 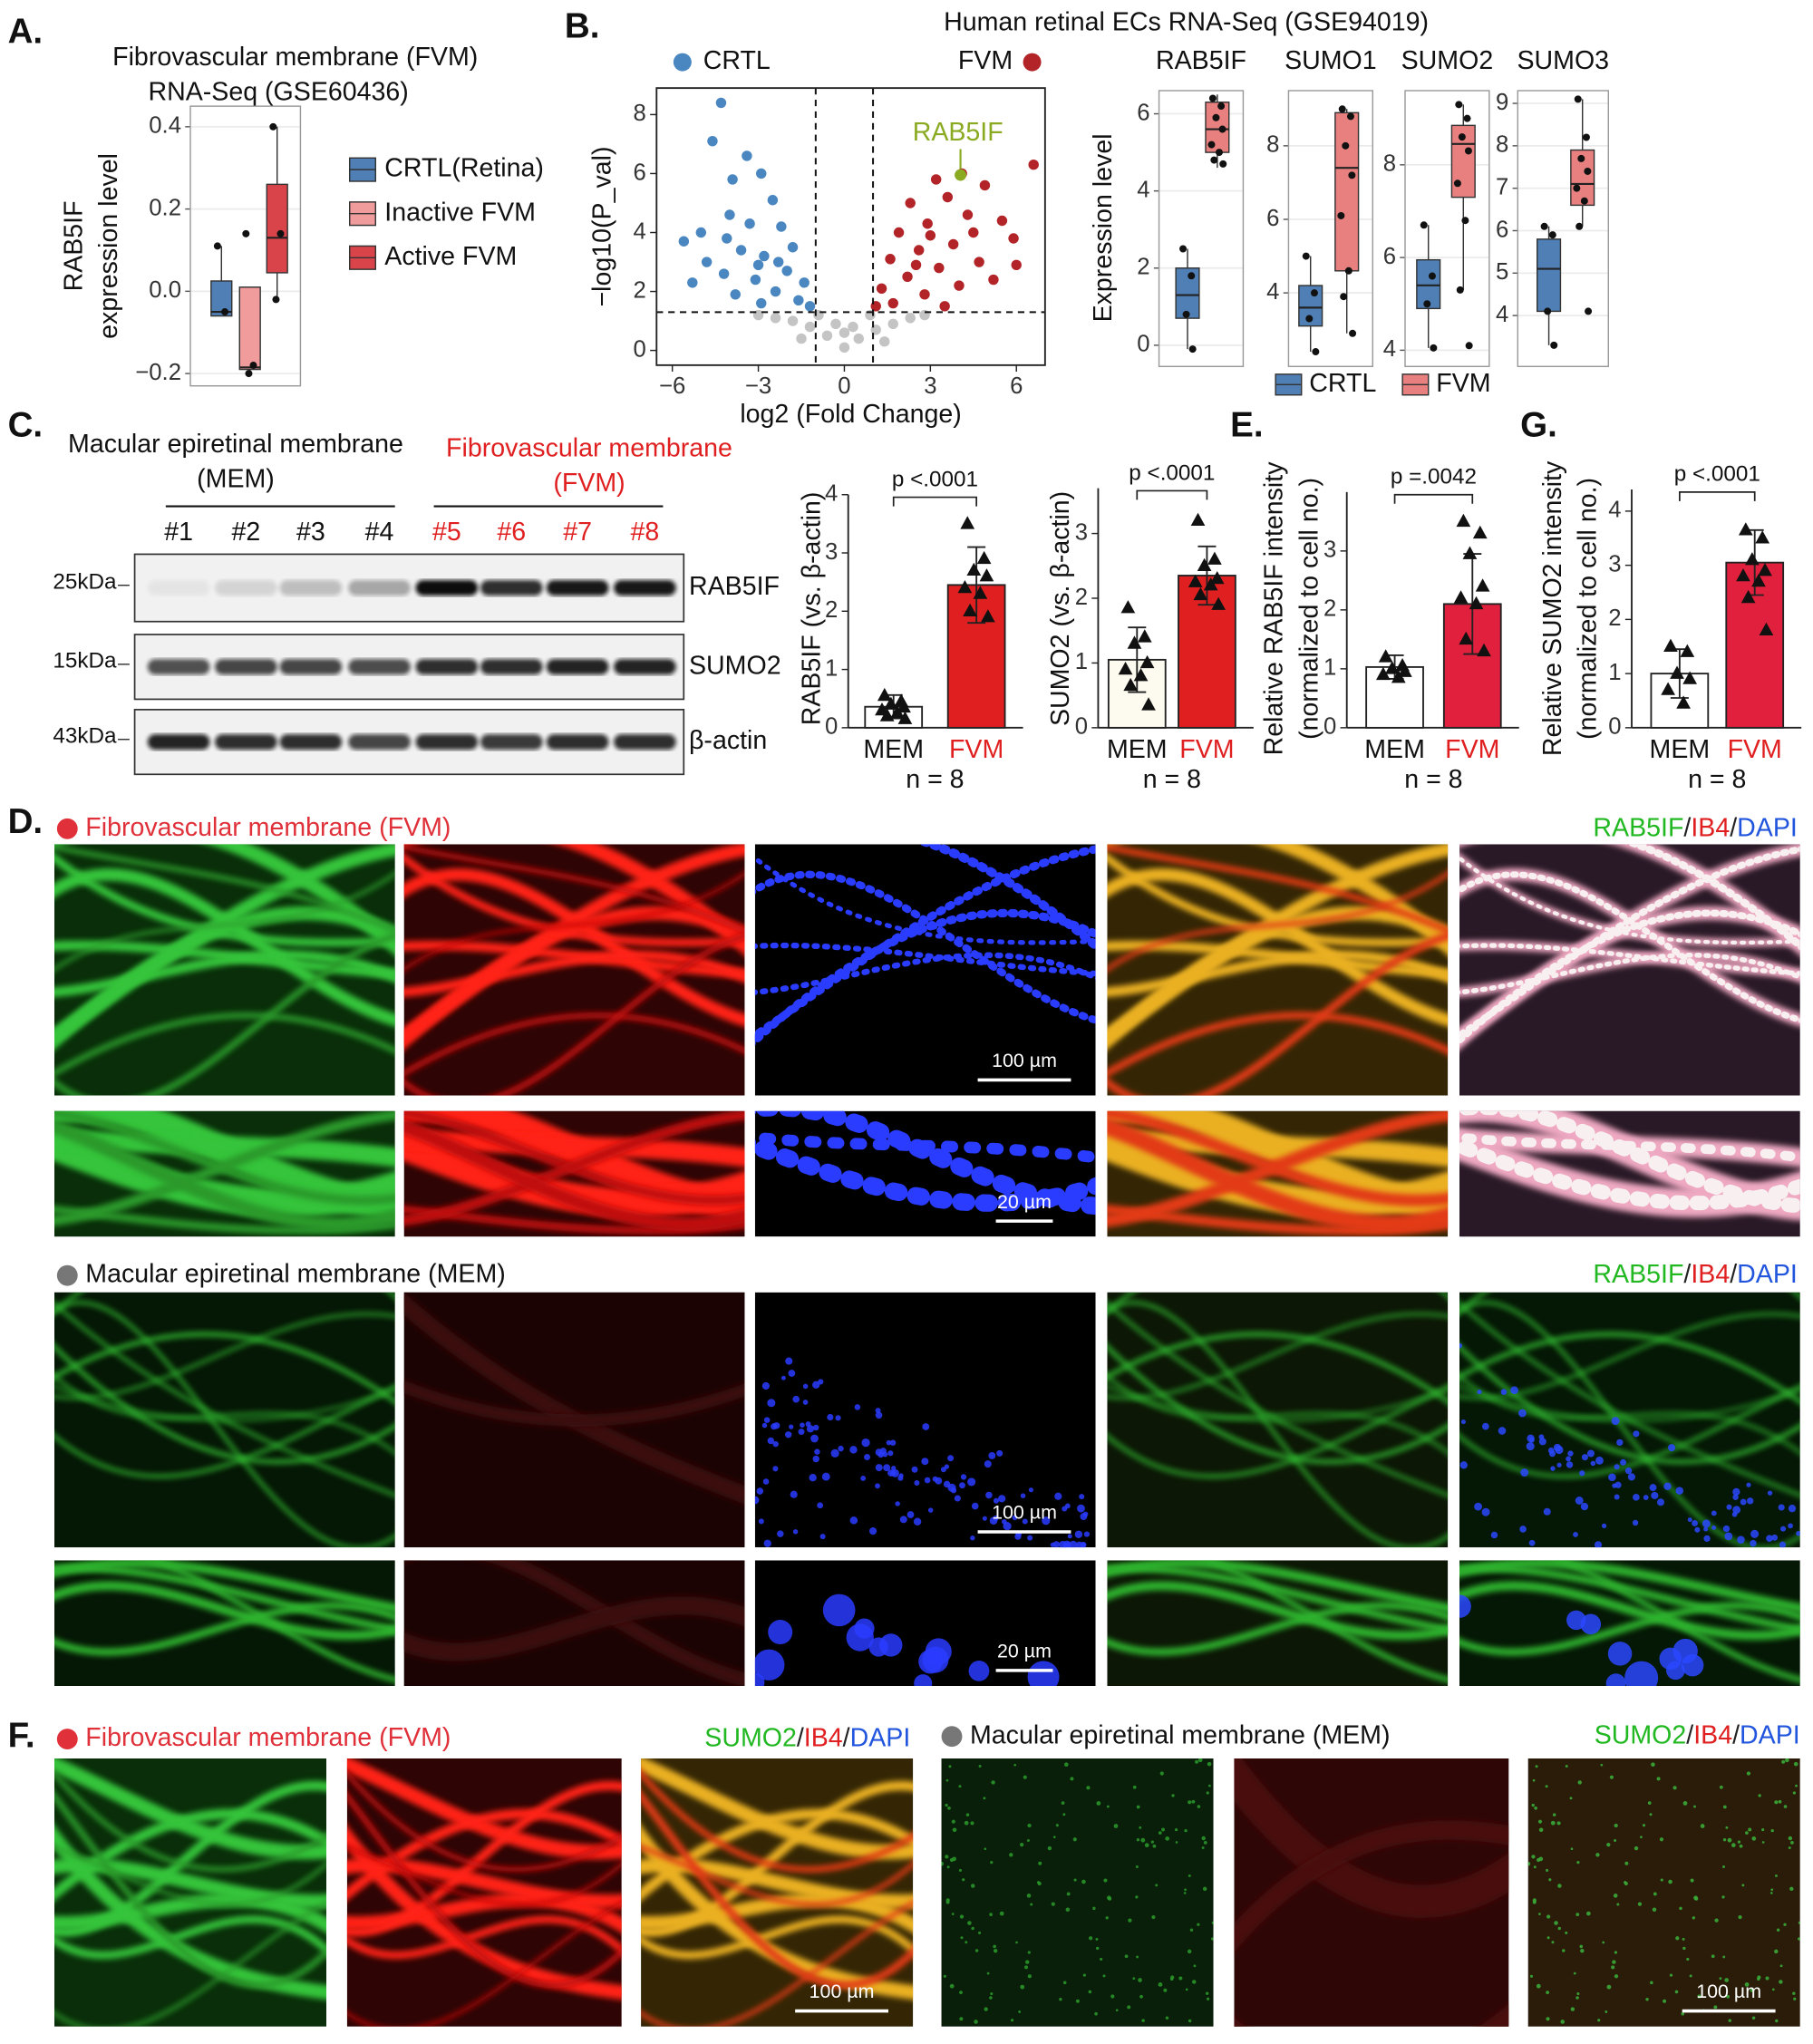 I want to click on protein-label: SUMO2, so click(x=735, y=665).